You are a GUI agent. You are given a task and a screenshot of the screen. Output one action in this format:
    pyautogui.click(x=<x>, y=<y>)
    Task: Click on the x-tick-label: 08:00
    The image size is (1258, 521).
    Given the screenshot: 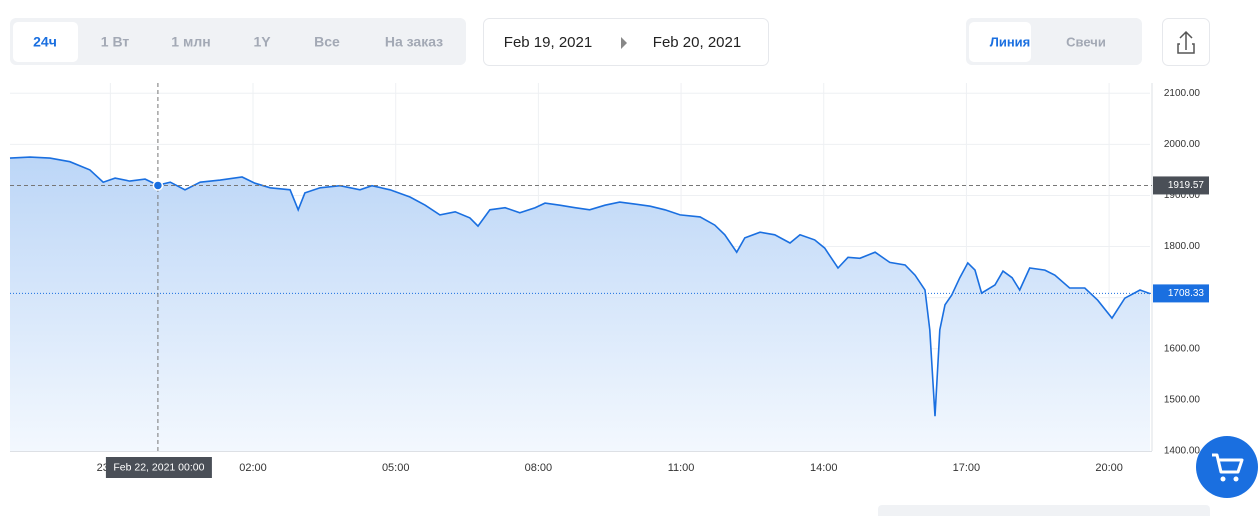 What is the action you would take?
    pyautogui.click(x=539, y=468)
    